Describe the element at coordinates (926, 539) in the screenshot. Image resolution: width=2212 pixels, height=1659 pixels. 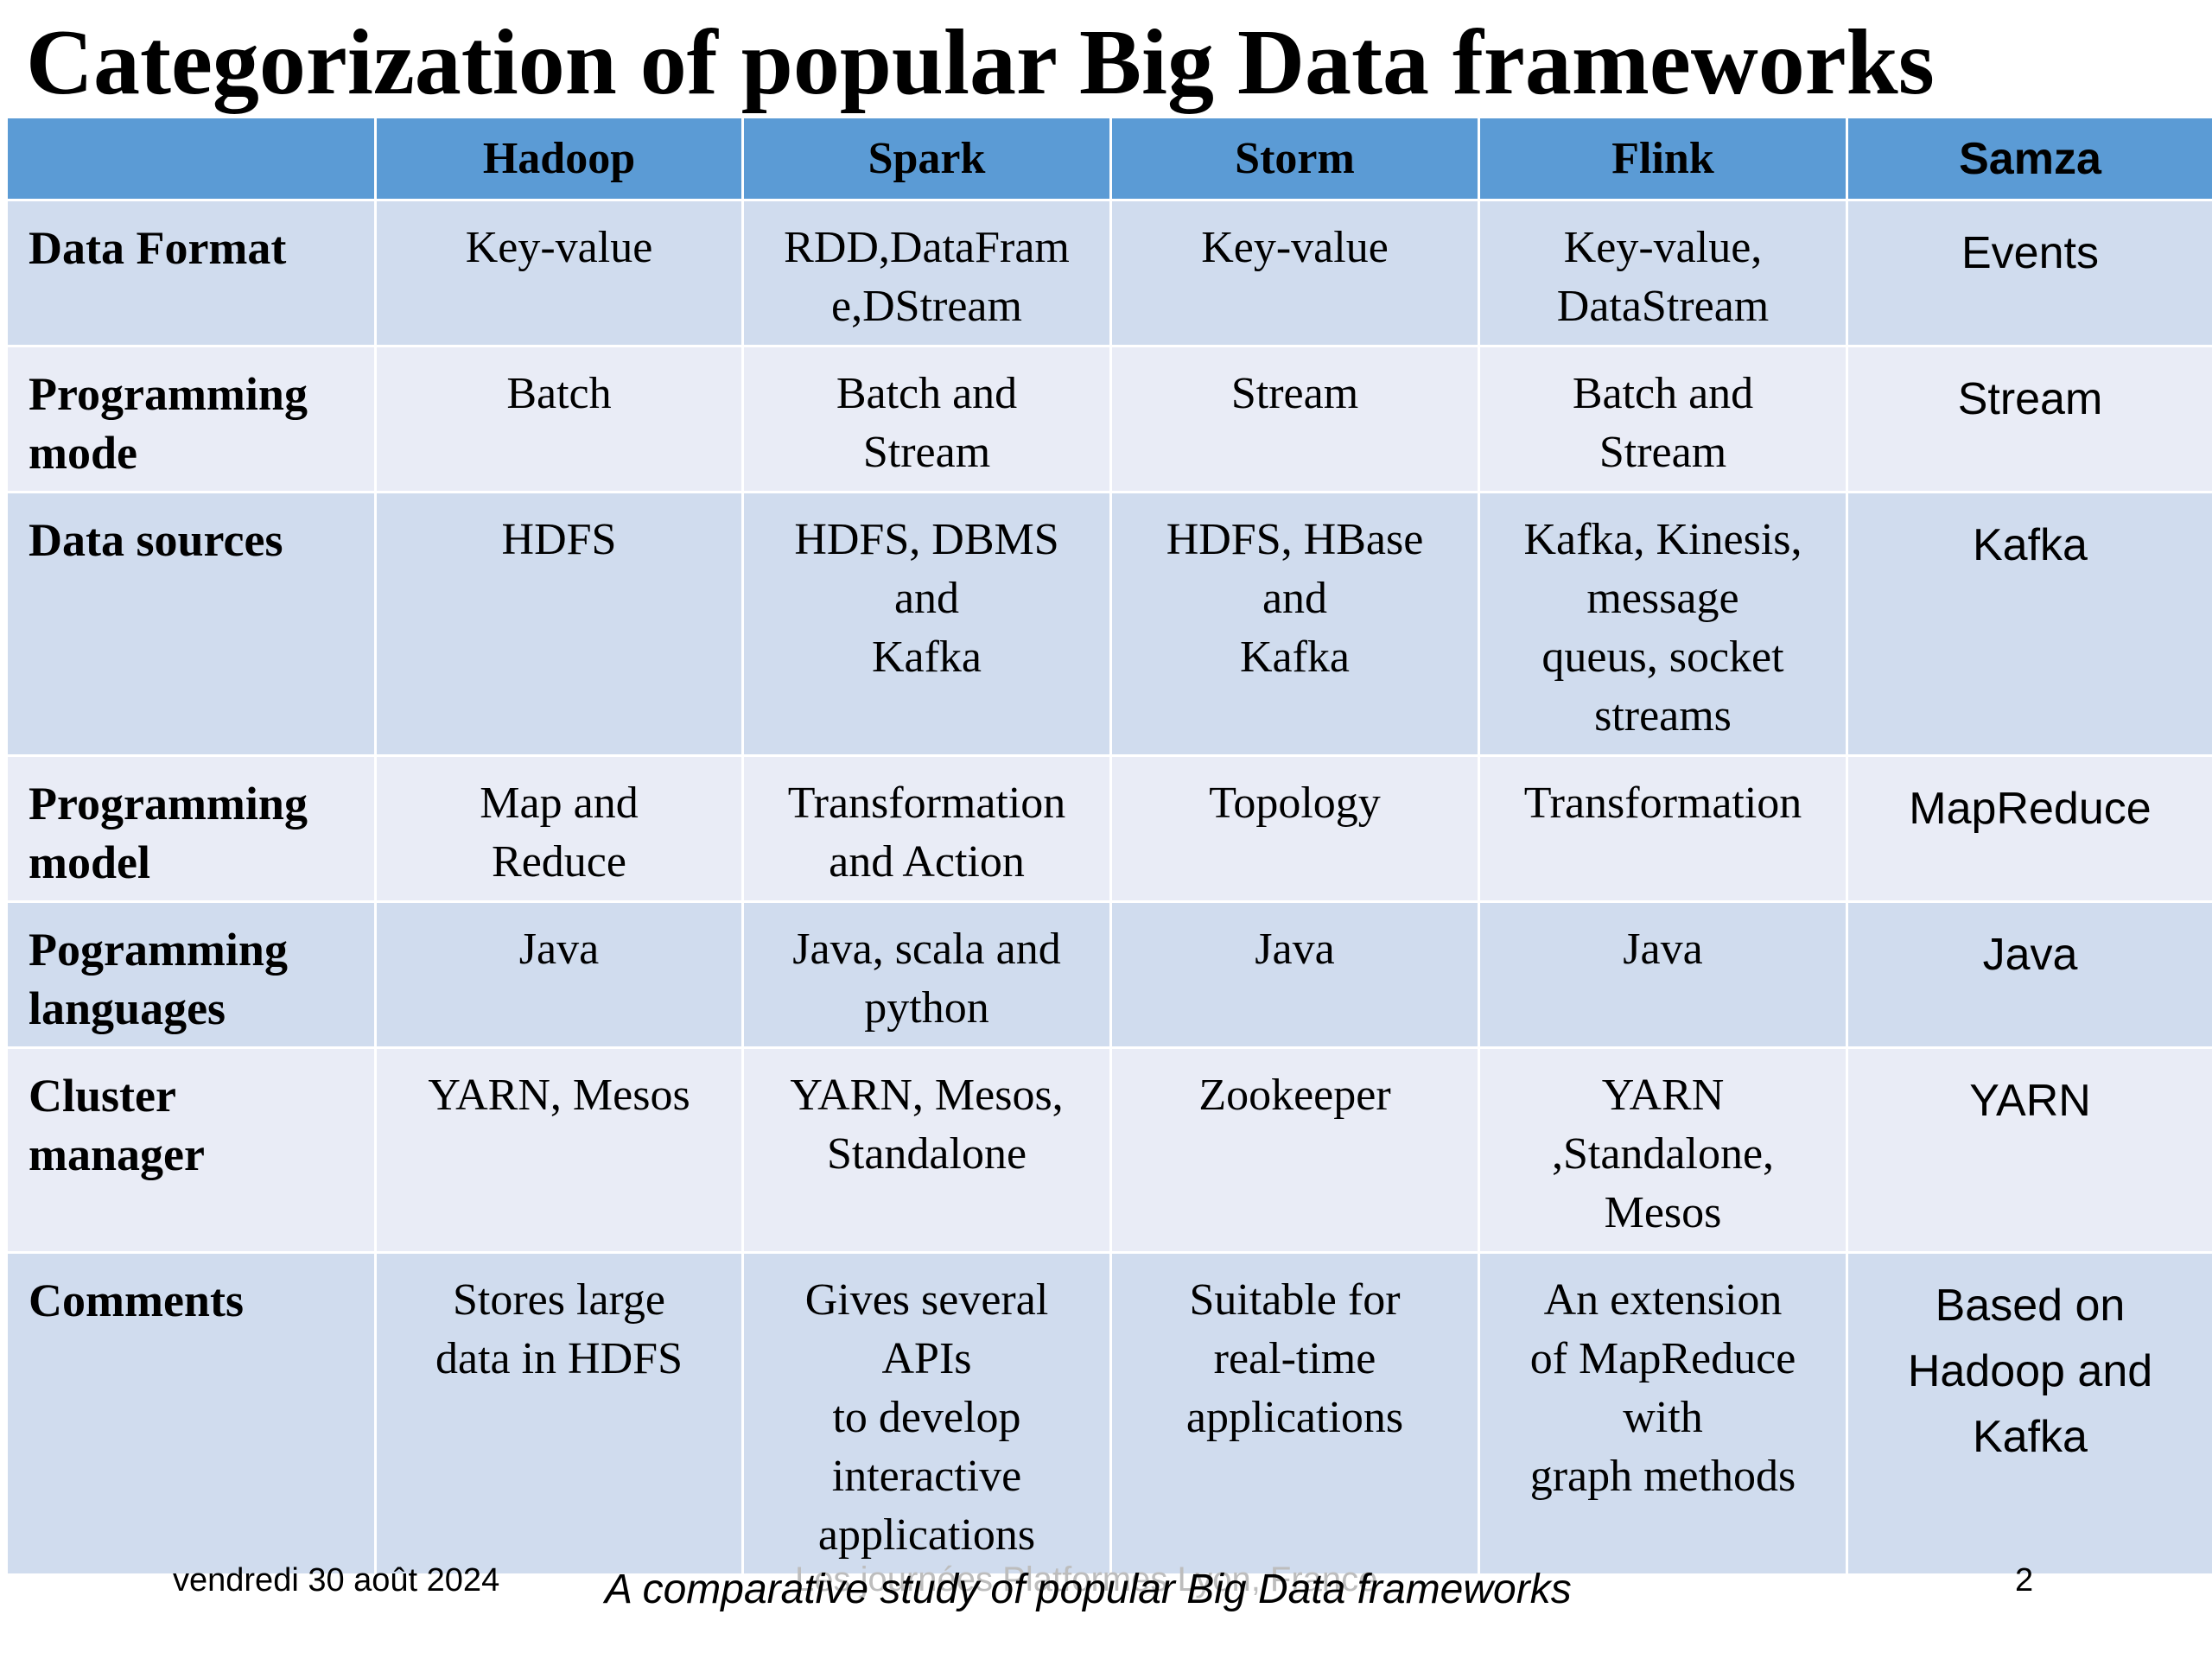
I see `cell-line: HDFS, DBMS` at that location.